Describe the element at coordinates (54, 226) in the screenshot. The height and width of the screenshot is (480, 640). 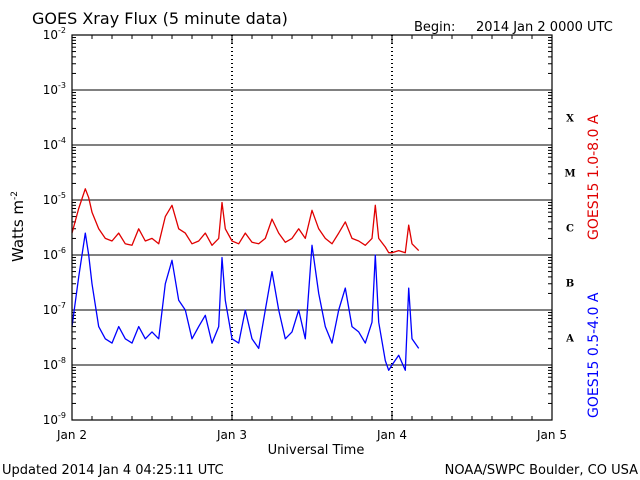
I see `y-tick-labels: 10-910-810-710-610-510-410-310-2` at that location.